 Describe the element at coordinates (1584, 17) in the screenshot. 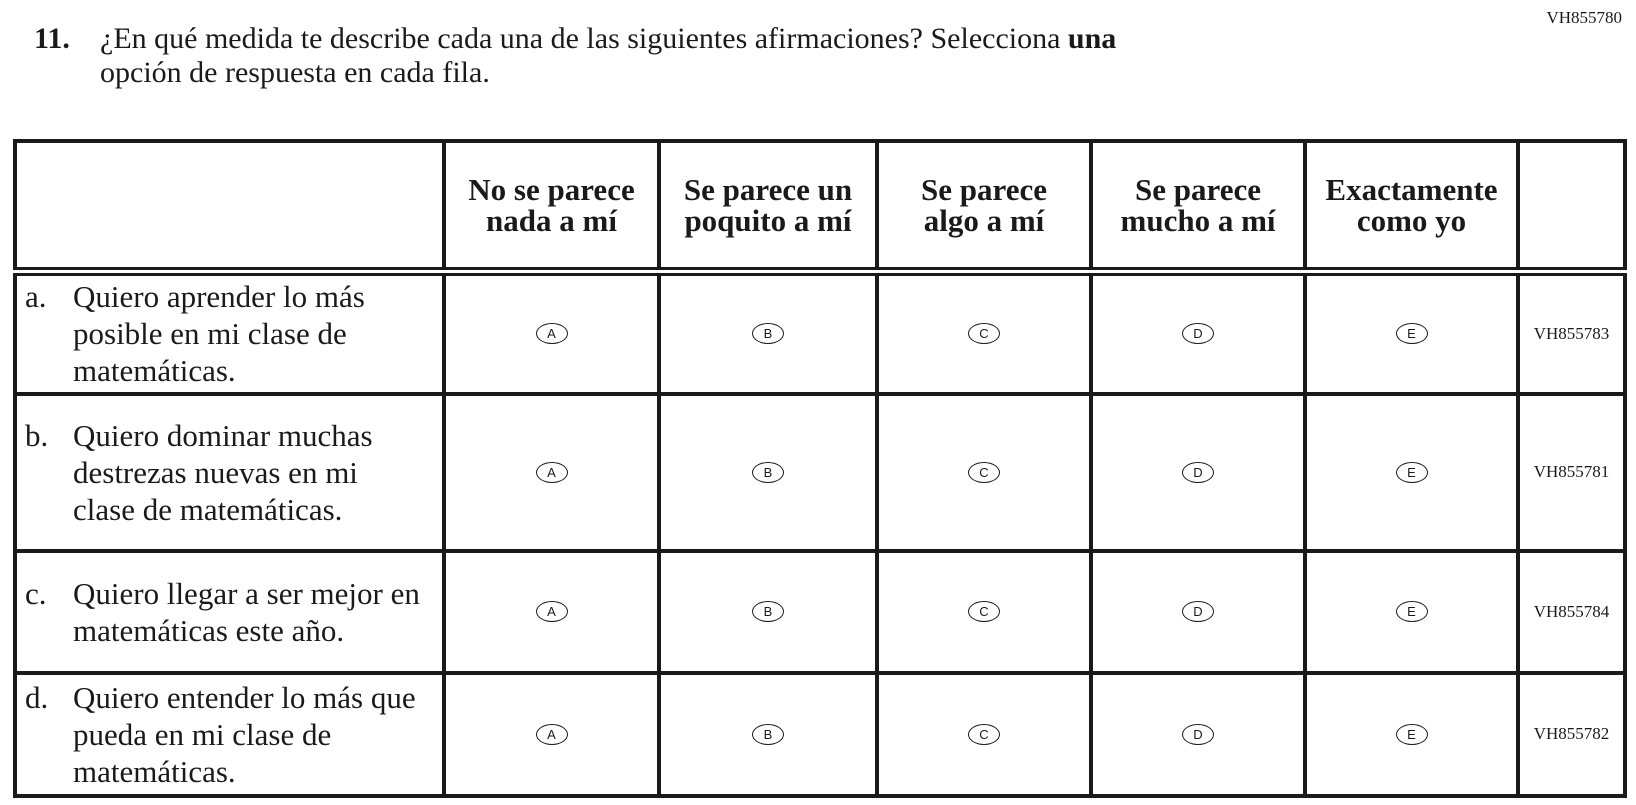

I see `item-code: VH855780` at that location.